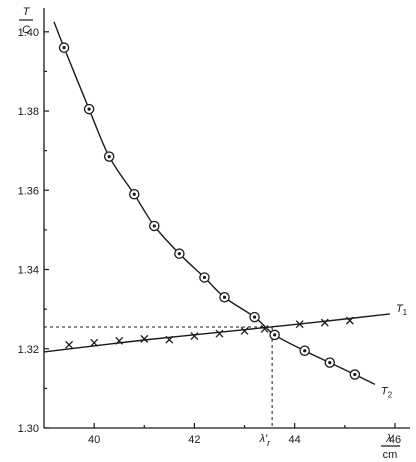 This screenshot has height=462, width=416. Describe the element at coordinates (395, 440) in the screenshot. I see `x-tick-label: 46` at that location.